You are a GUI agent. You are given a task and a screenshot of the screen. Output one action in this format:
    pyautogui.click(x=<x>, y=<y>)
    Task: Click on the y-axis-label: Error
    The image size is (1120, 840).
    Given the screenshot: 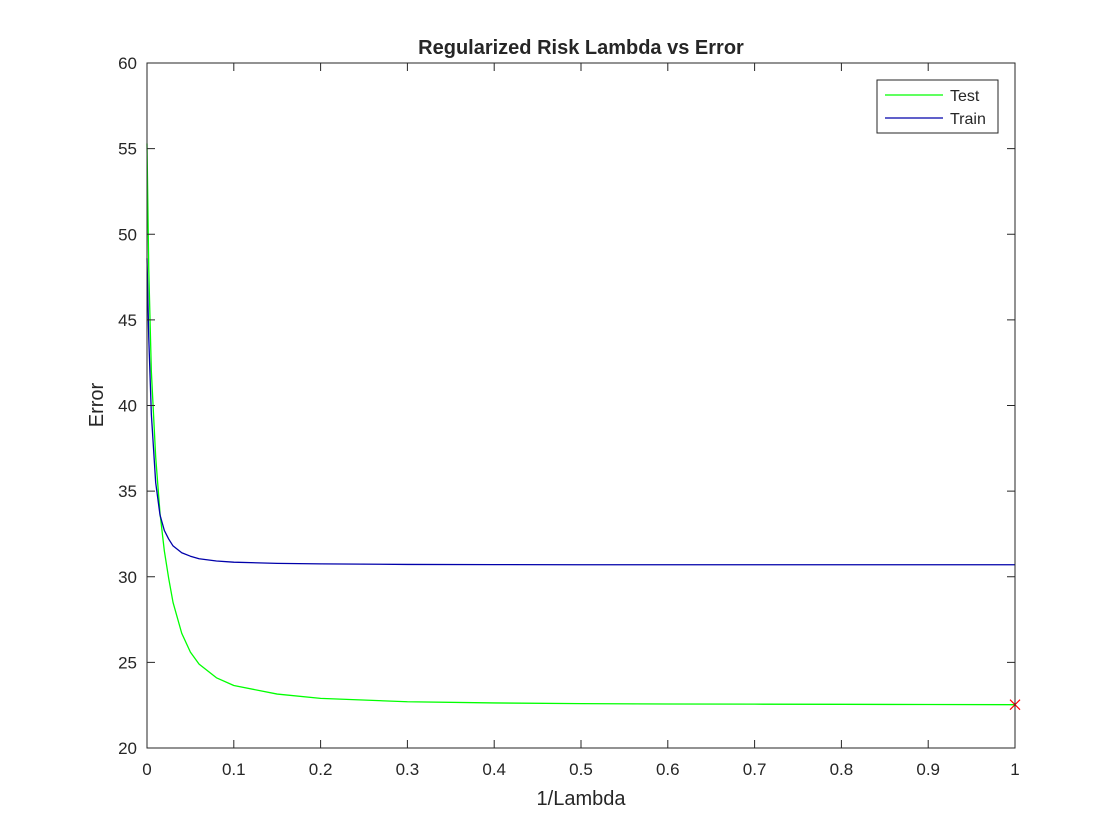 What is the action you would take?
    pyautogui.click(x=97, y=404)
    